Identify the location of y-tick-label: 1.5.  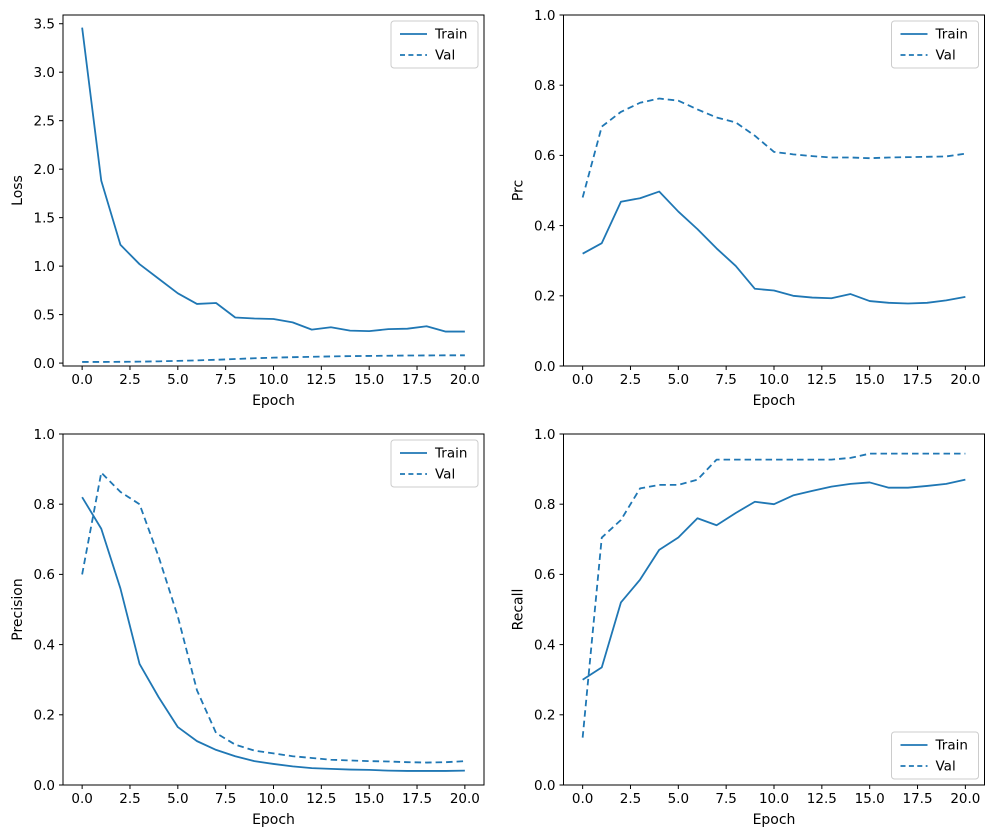
(44, 218).